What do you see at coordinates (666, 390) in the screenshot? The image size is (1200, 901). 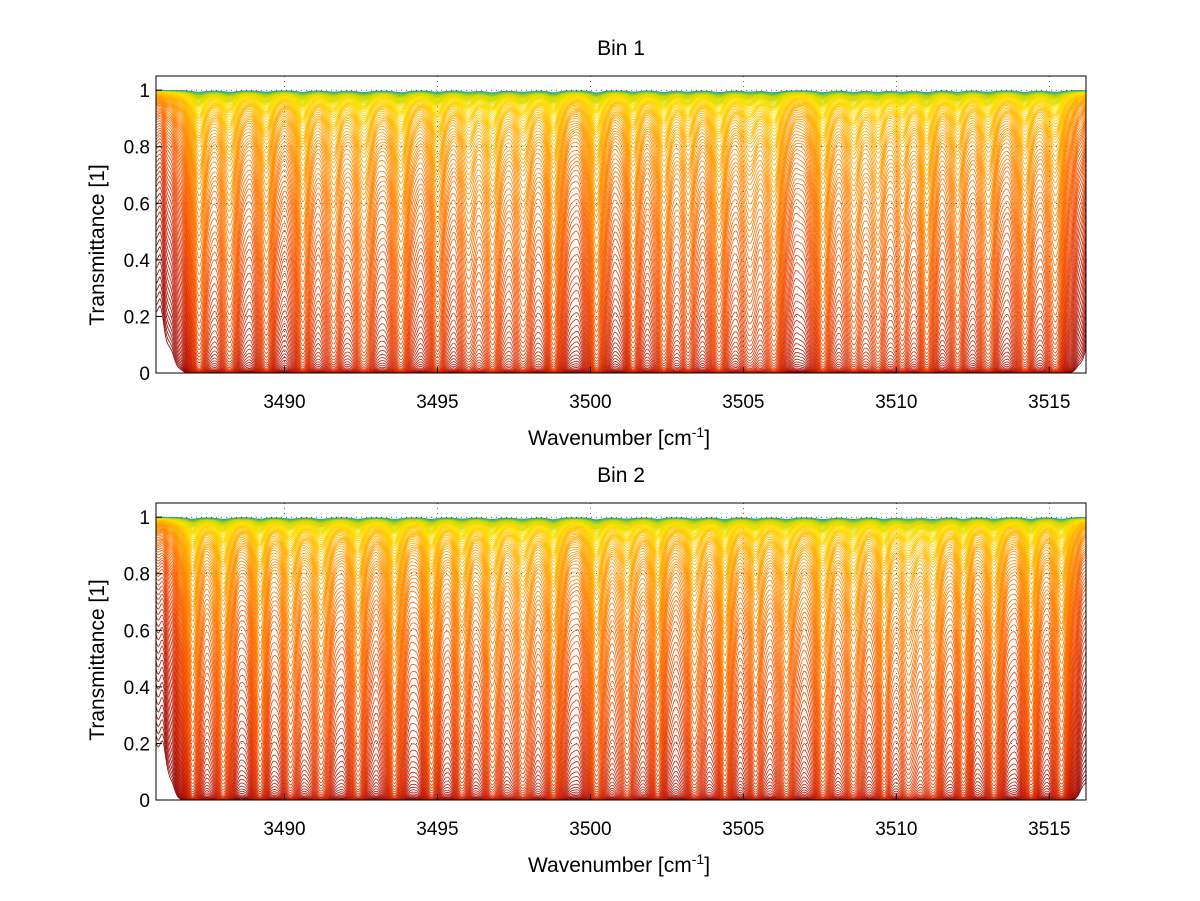 I see `x-tick-labels: 3490 3495 3500 3505 3510 3515` at bounding box center [666, 390].